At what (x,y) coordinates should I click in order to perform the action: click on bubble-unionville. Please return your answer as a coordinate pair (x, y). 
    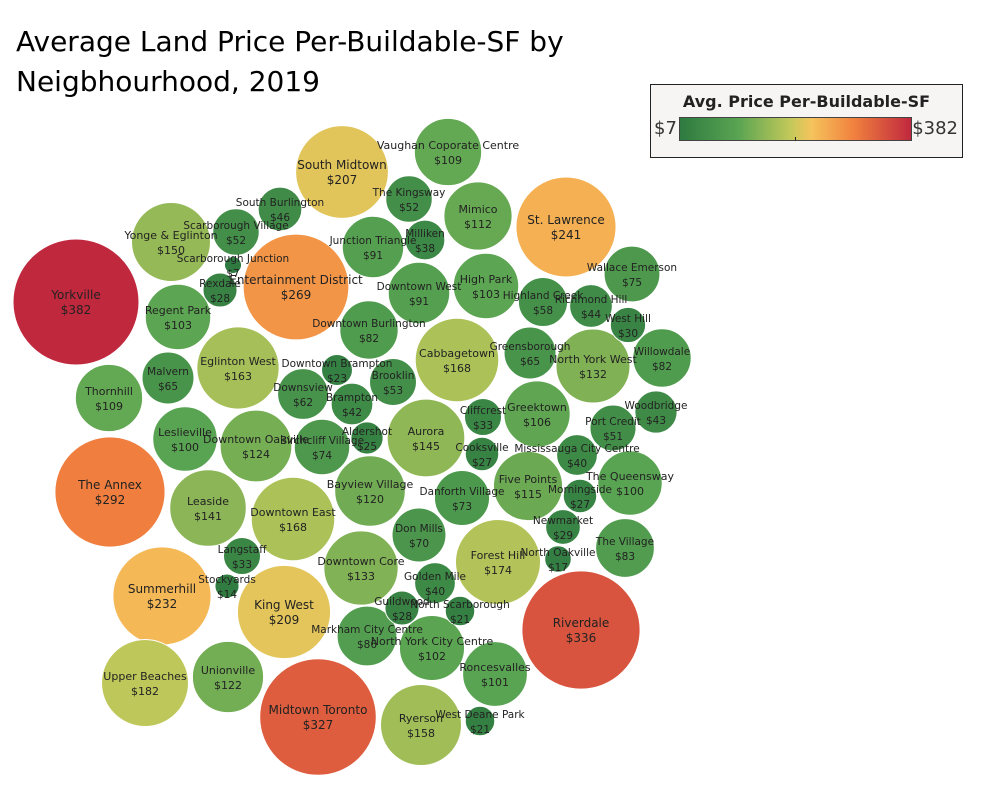
    Looking at the image, I should click on (228, 677).